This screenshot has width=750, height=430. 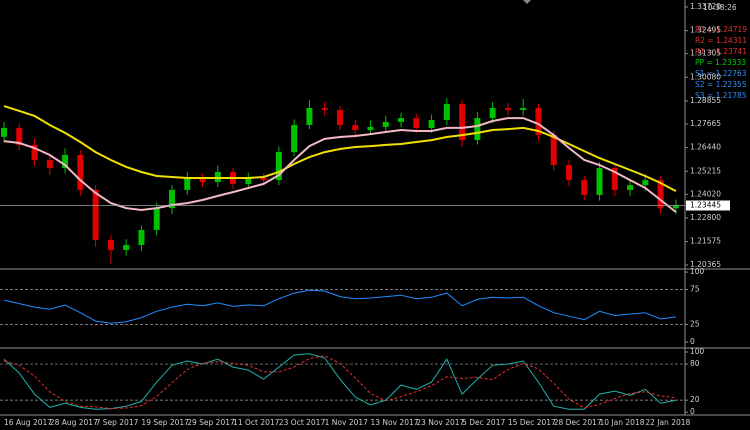 I want to click on y-tick-label: 1.30080, so click(x=705, y=76).